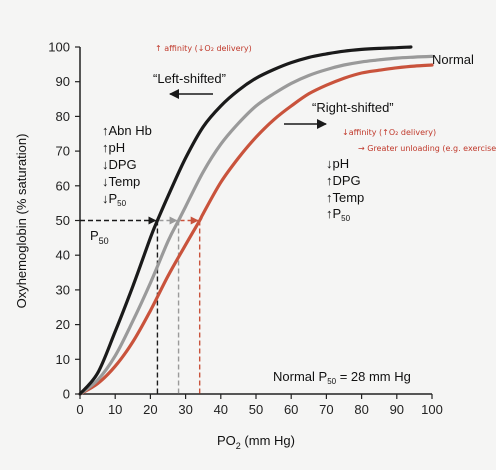 This screenshot has width=496, height=470. I want to click on y-tick-label: 50, so click(63, 220).